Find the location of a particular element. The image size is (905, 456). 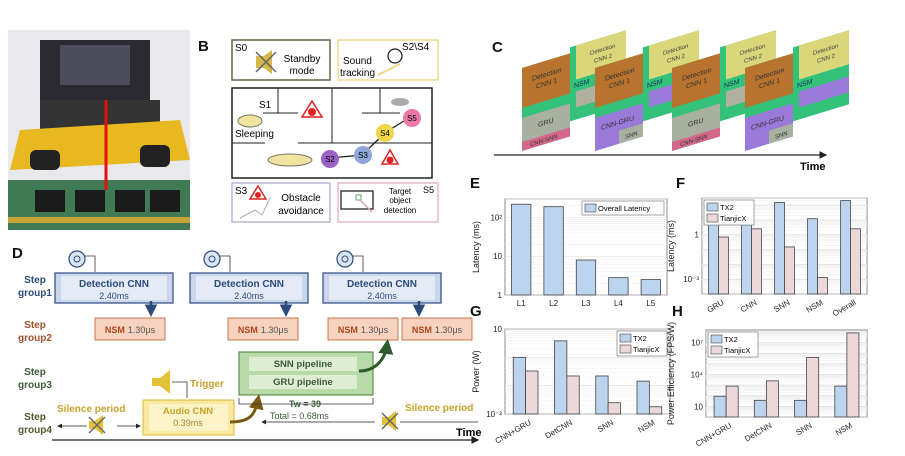

sleeping-text: Sleeping is located at coordinates (254, 134).